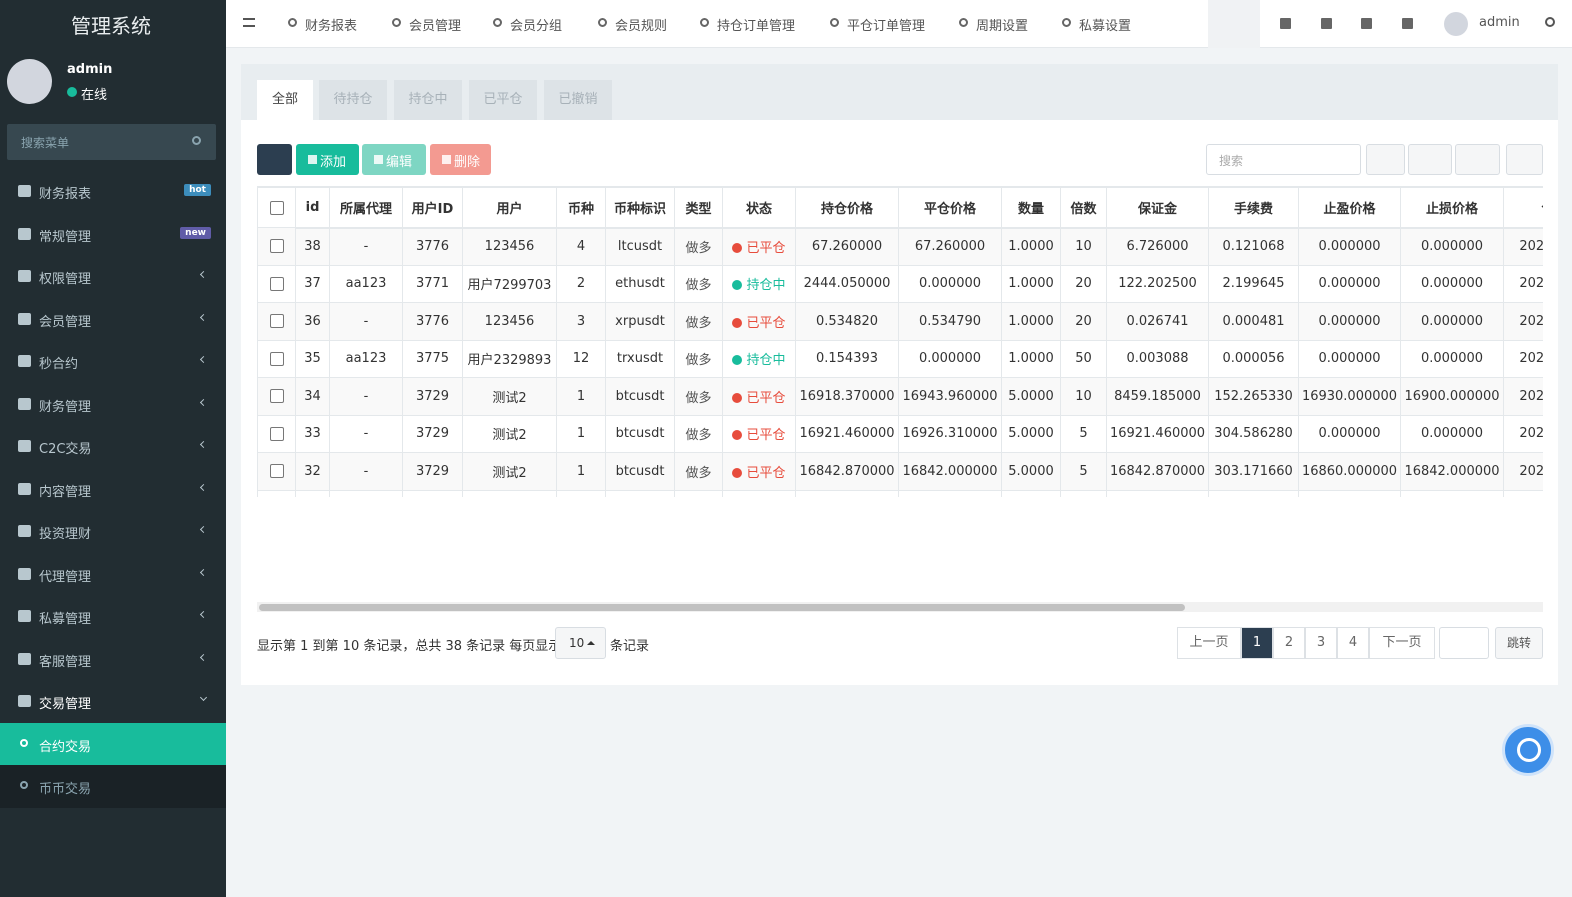  I want to click on menu-item: 会员管理, so click(113, 319).